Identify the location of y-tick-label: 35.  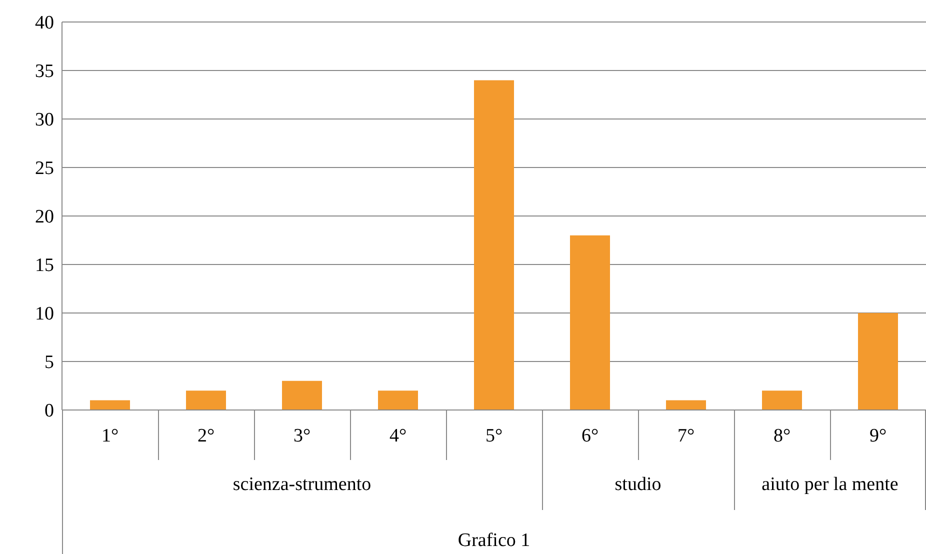
(44, 71).